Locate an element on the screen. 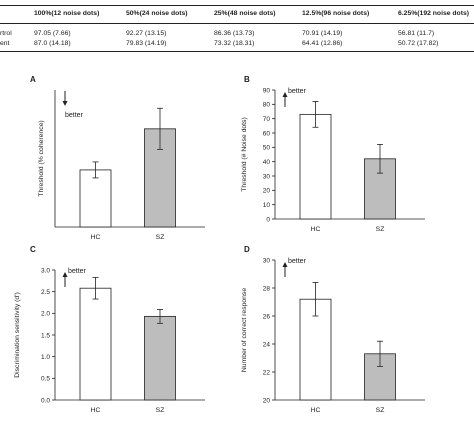 This screenshot has width=474, height=427. y-tick-label: 28 is located at coordinates (267, 288).